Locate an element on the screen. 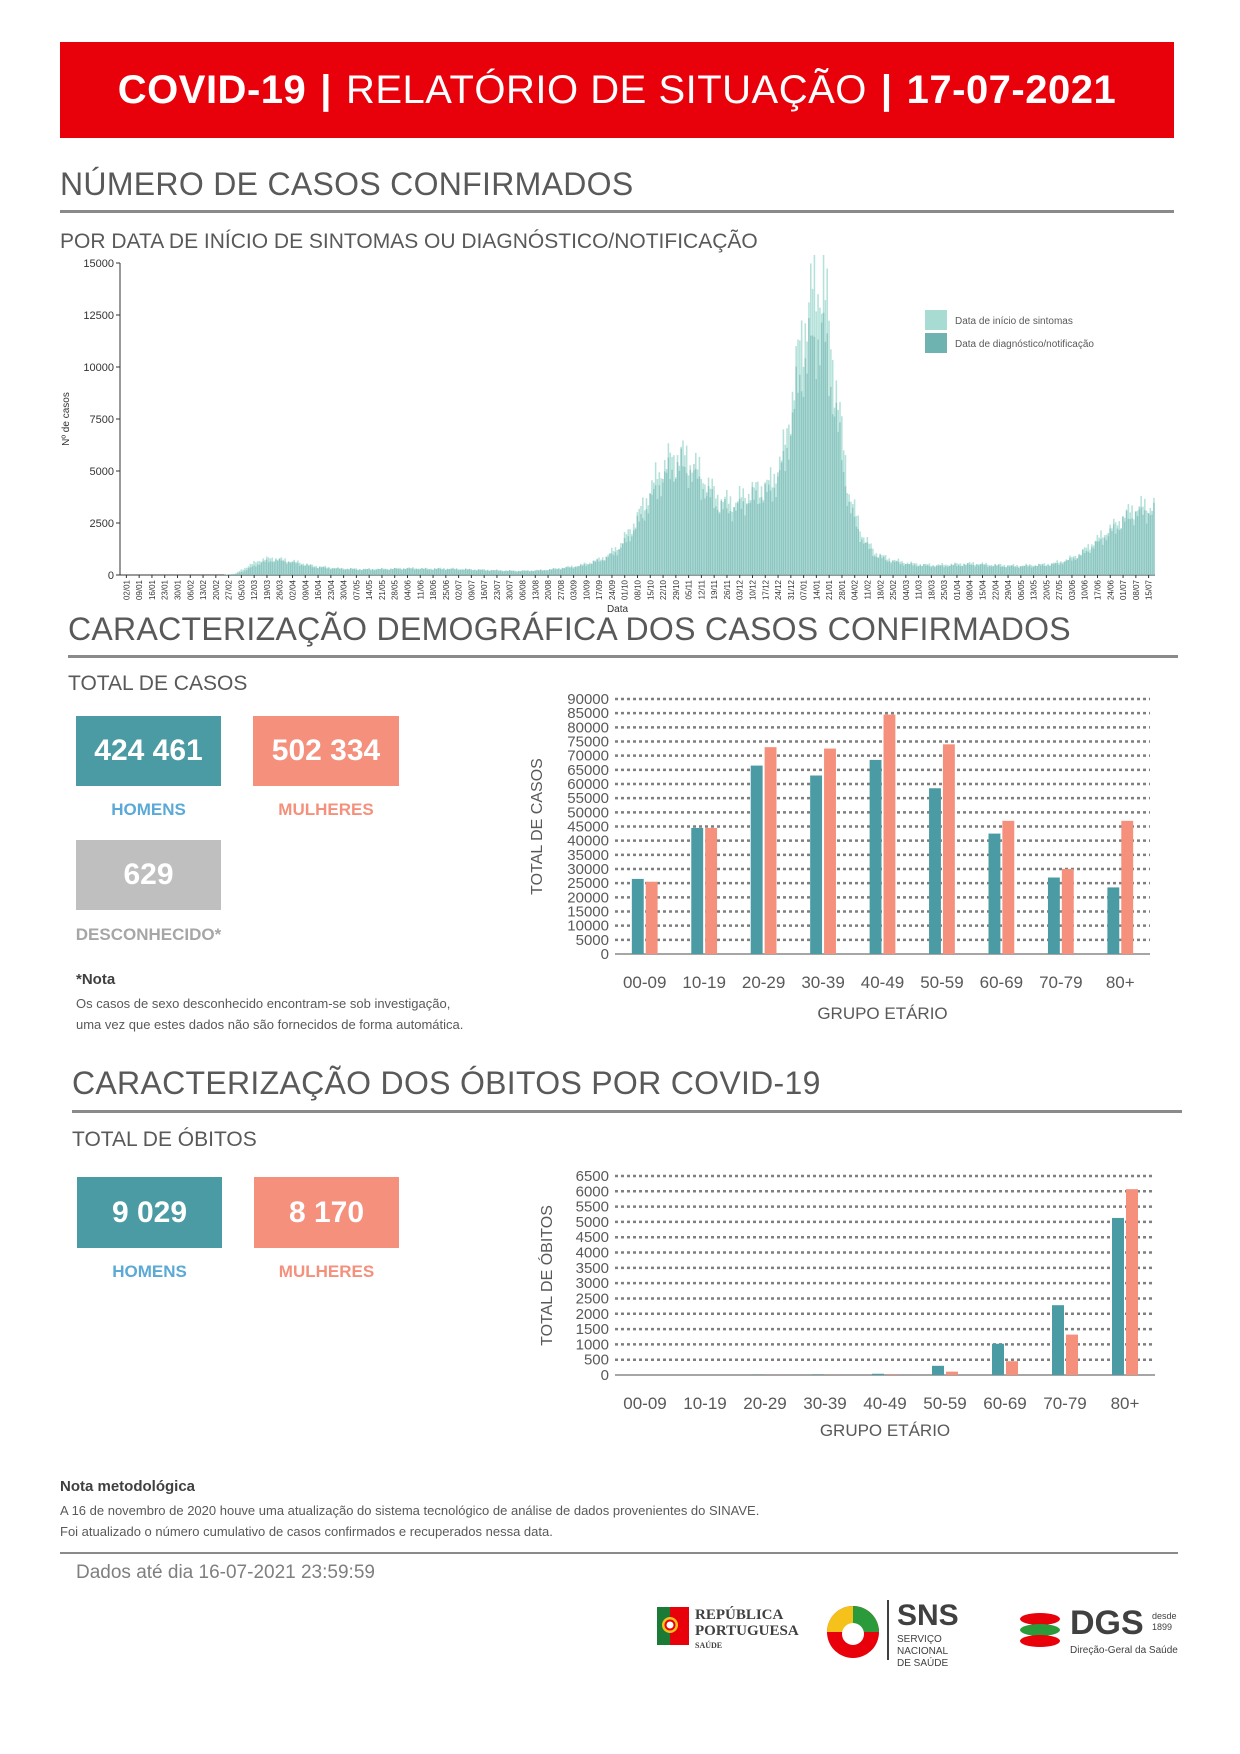  x-tick-label: 03/06 is located at coordinates (1072, 589).